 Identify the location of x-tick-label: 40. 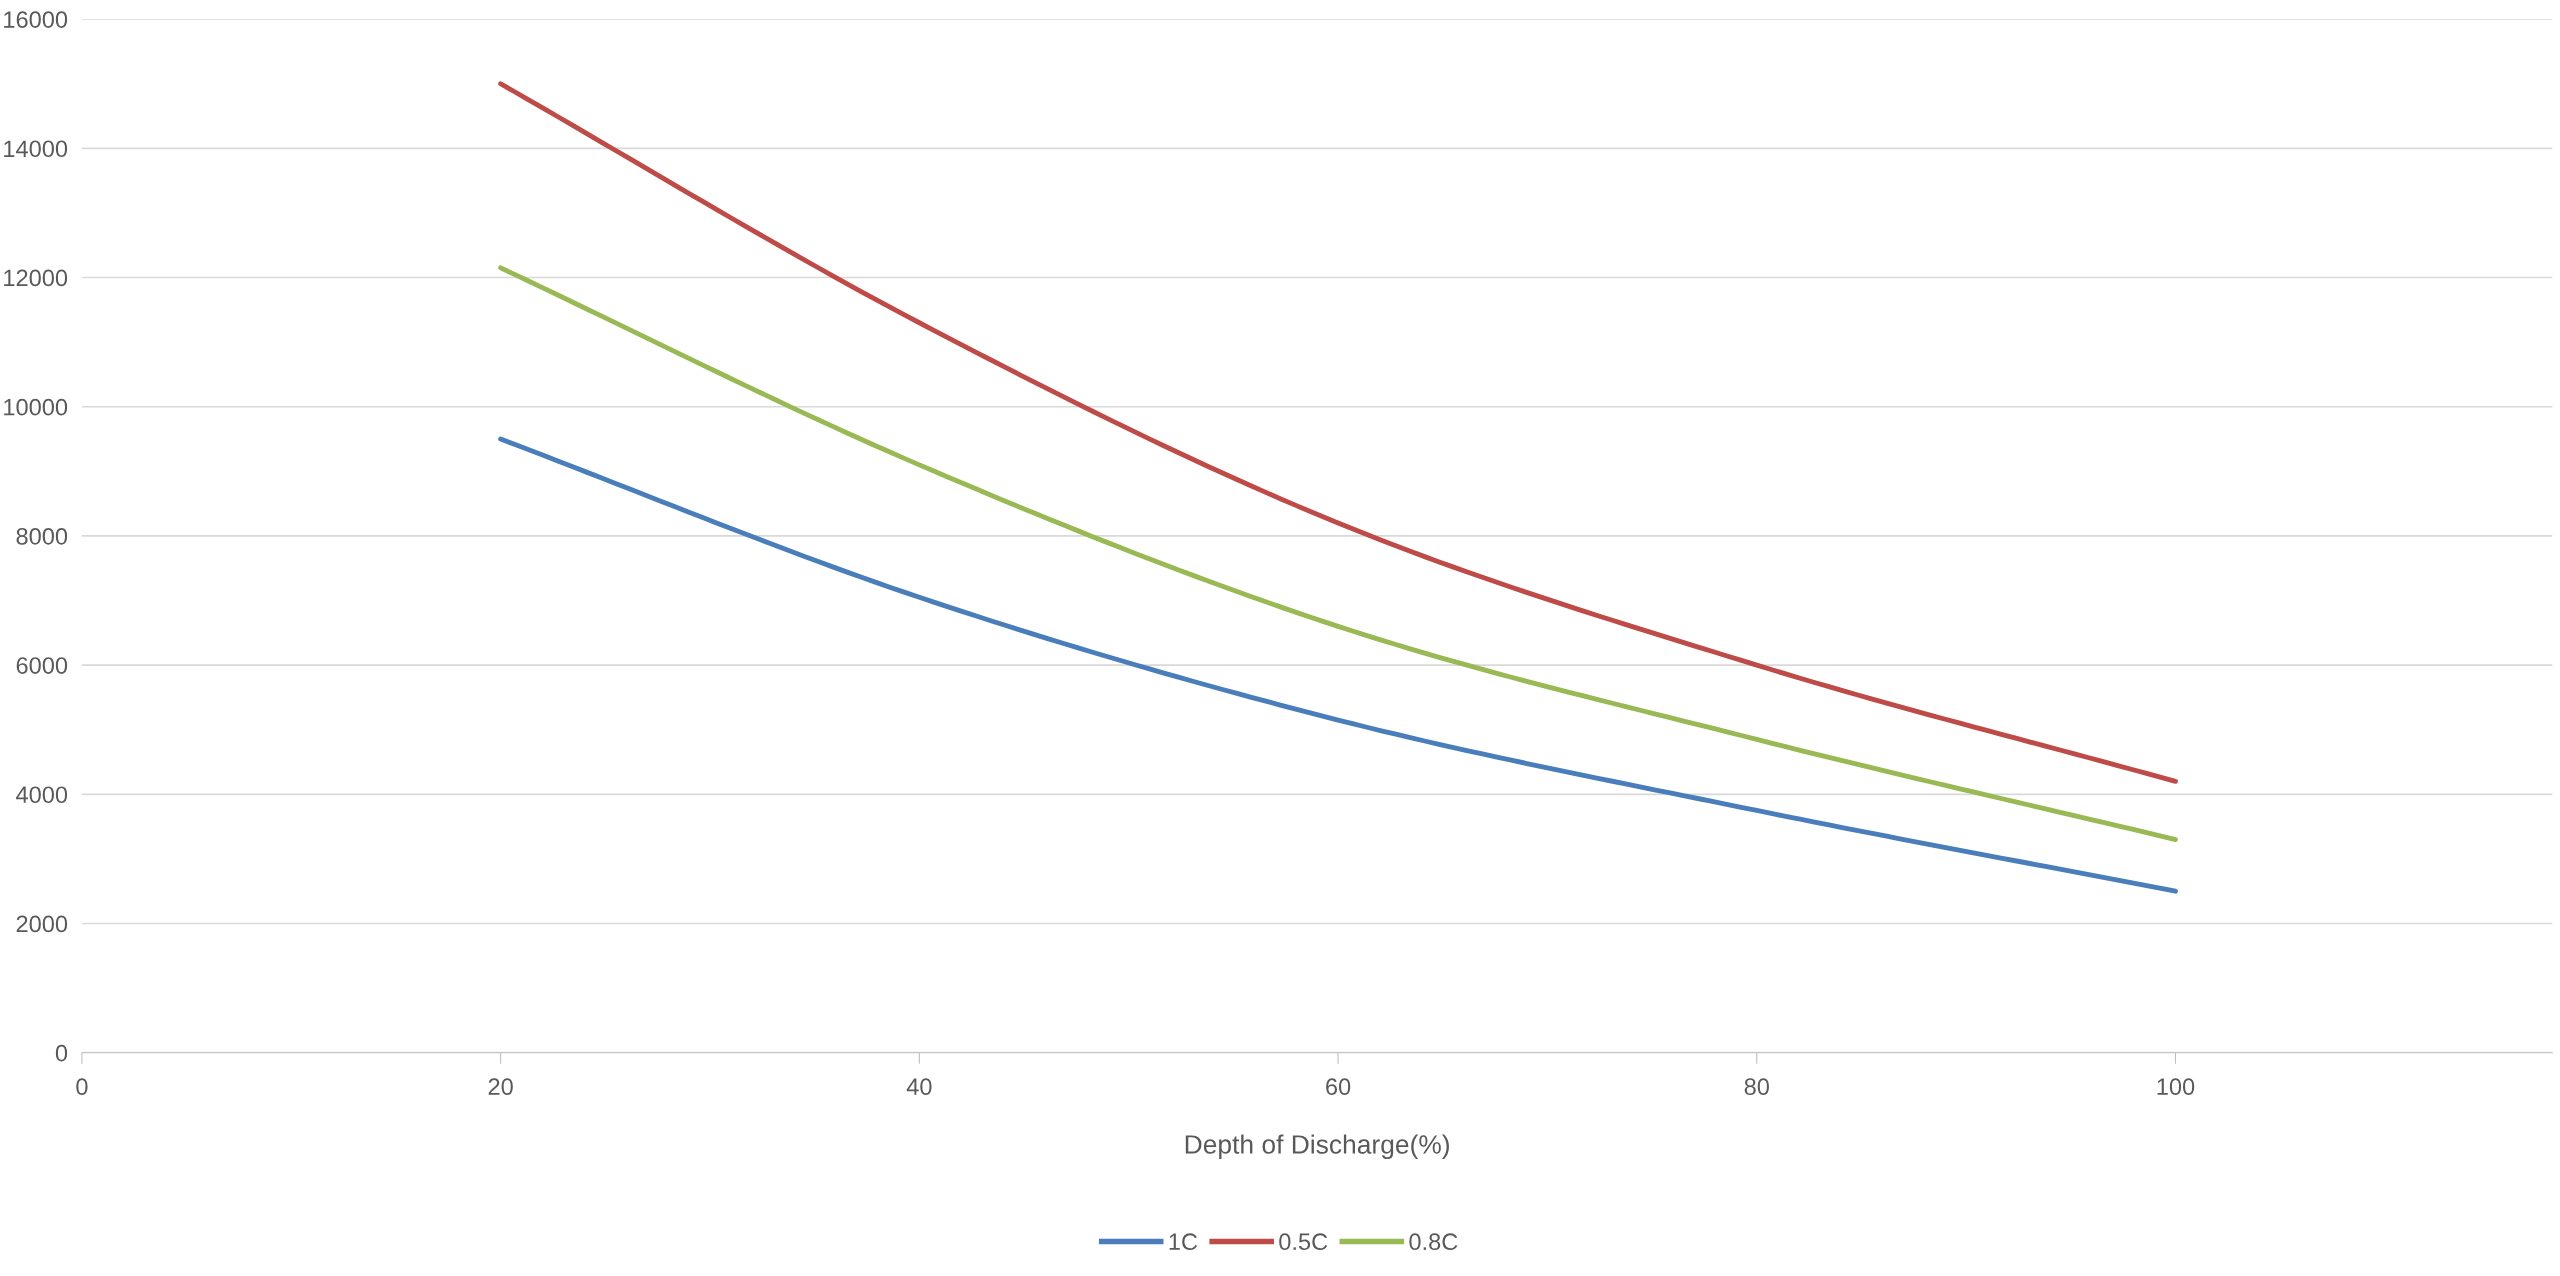
(919, 1087).